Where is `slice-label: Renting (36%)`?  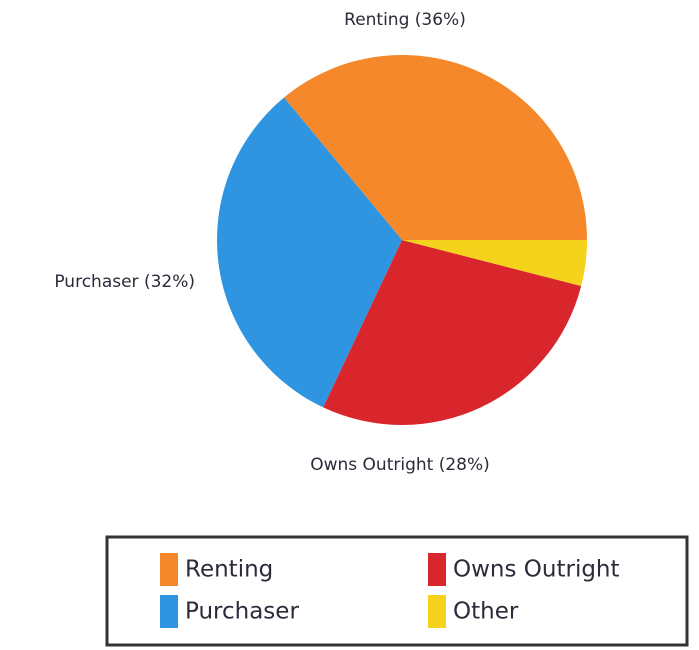
slice-label: Renting (36%) is located at coordinates (405, 20).